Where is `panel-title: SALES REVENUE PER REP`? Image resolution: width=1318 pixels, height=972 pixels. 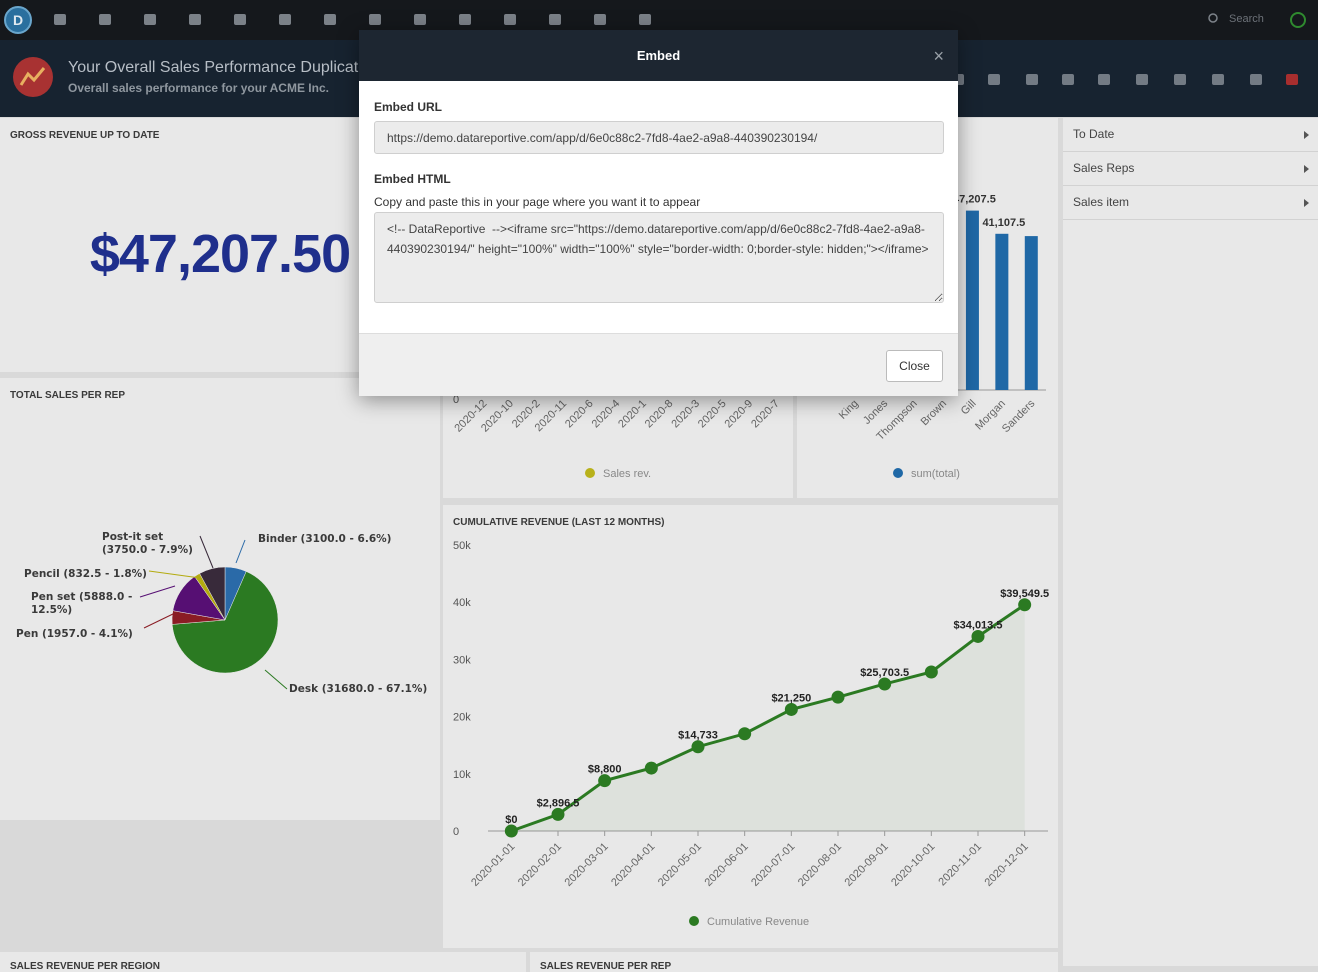 panel-title: SALES REVENUE PER REP is located at coordinates (606, 966).